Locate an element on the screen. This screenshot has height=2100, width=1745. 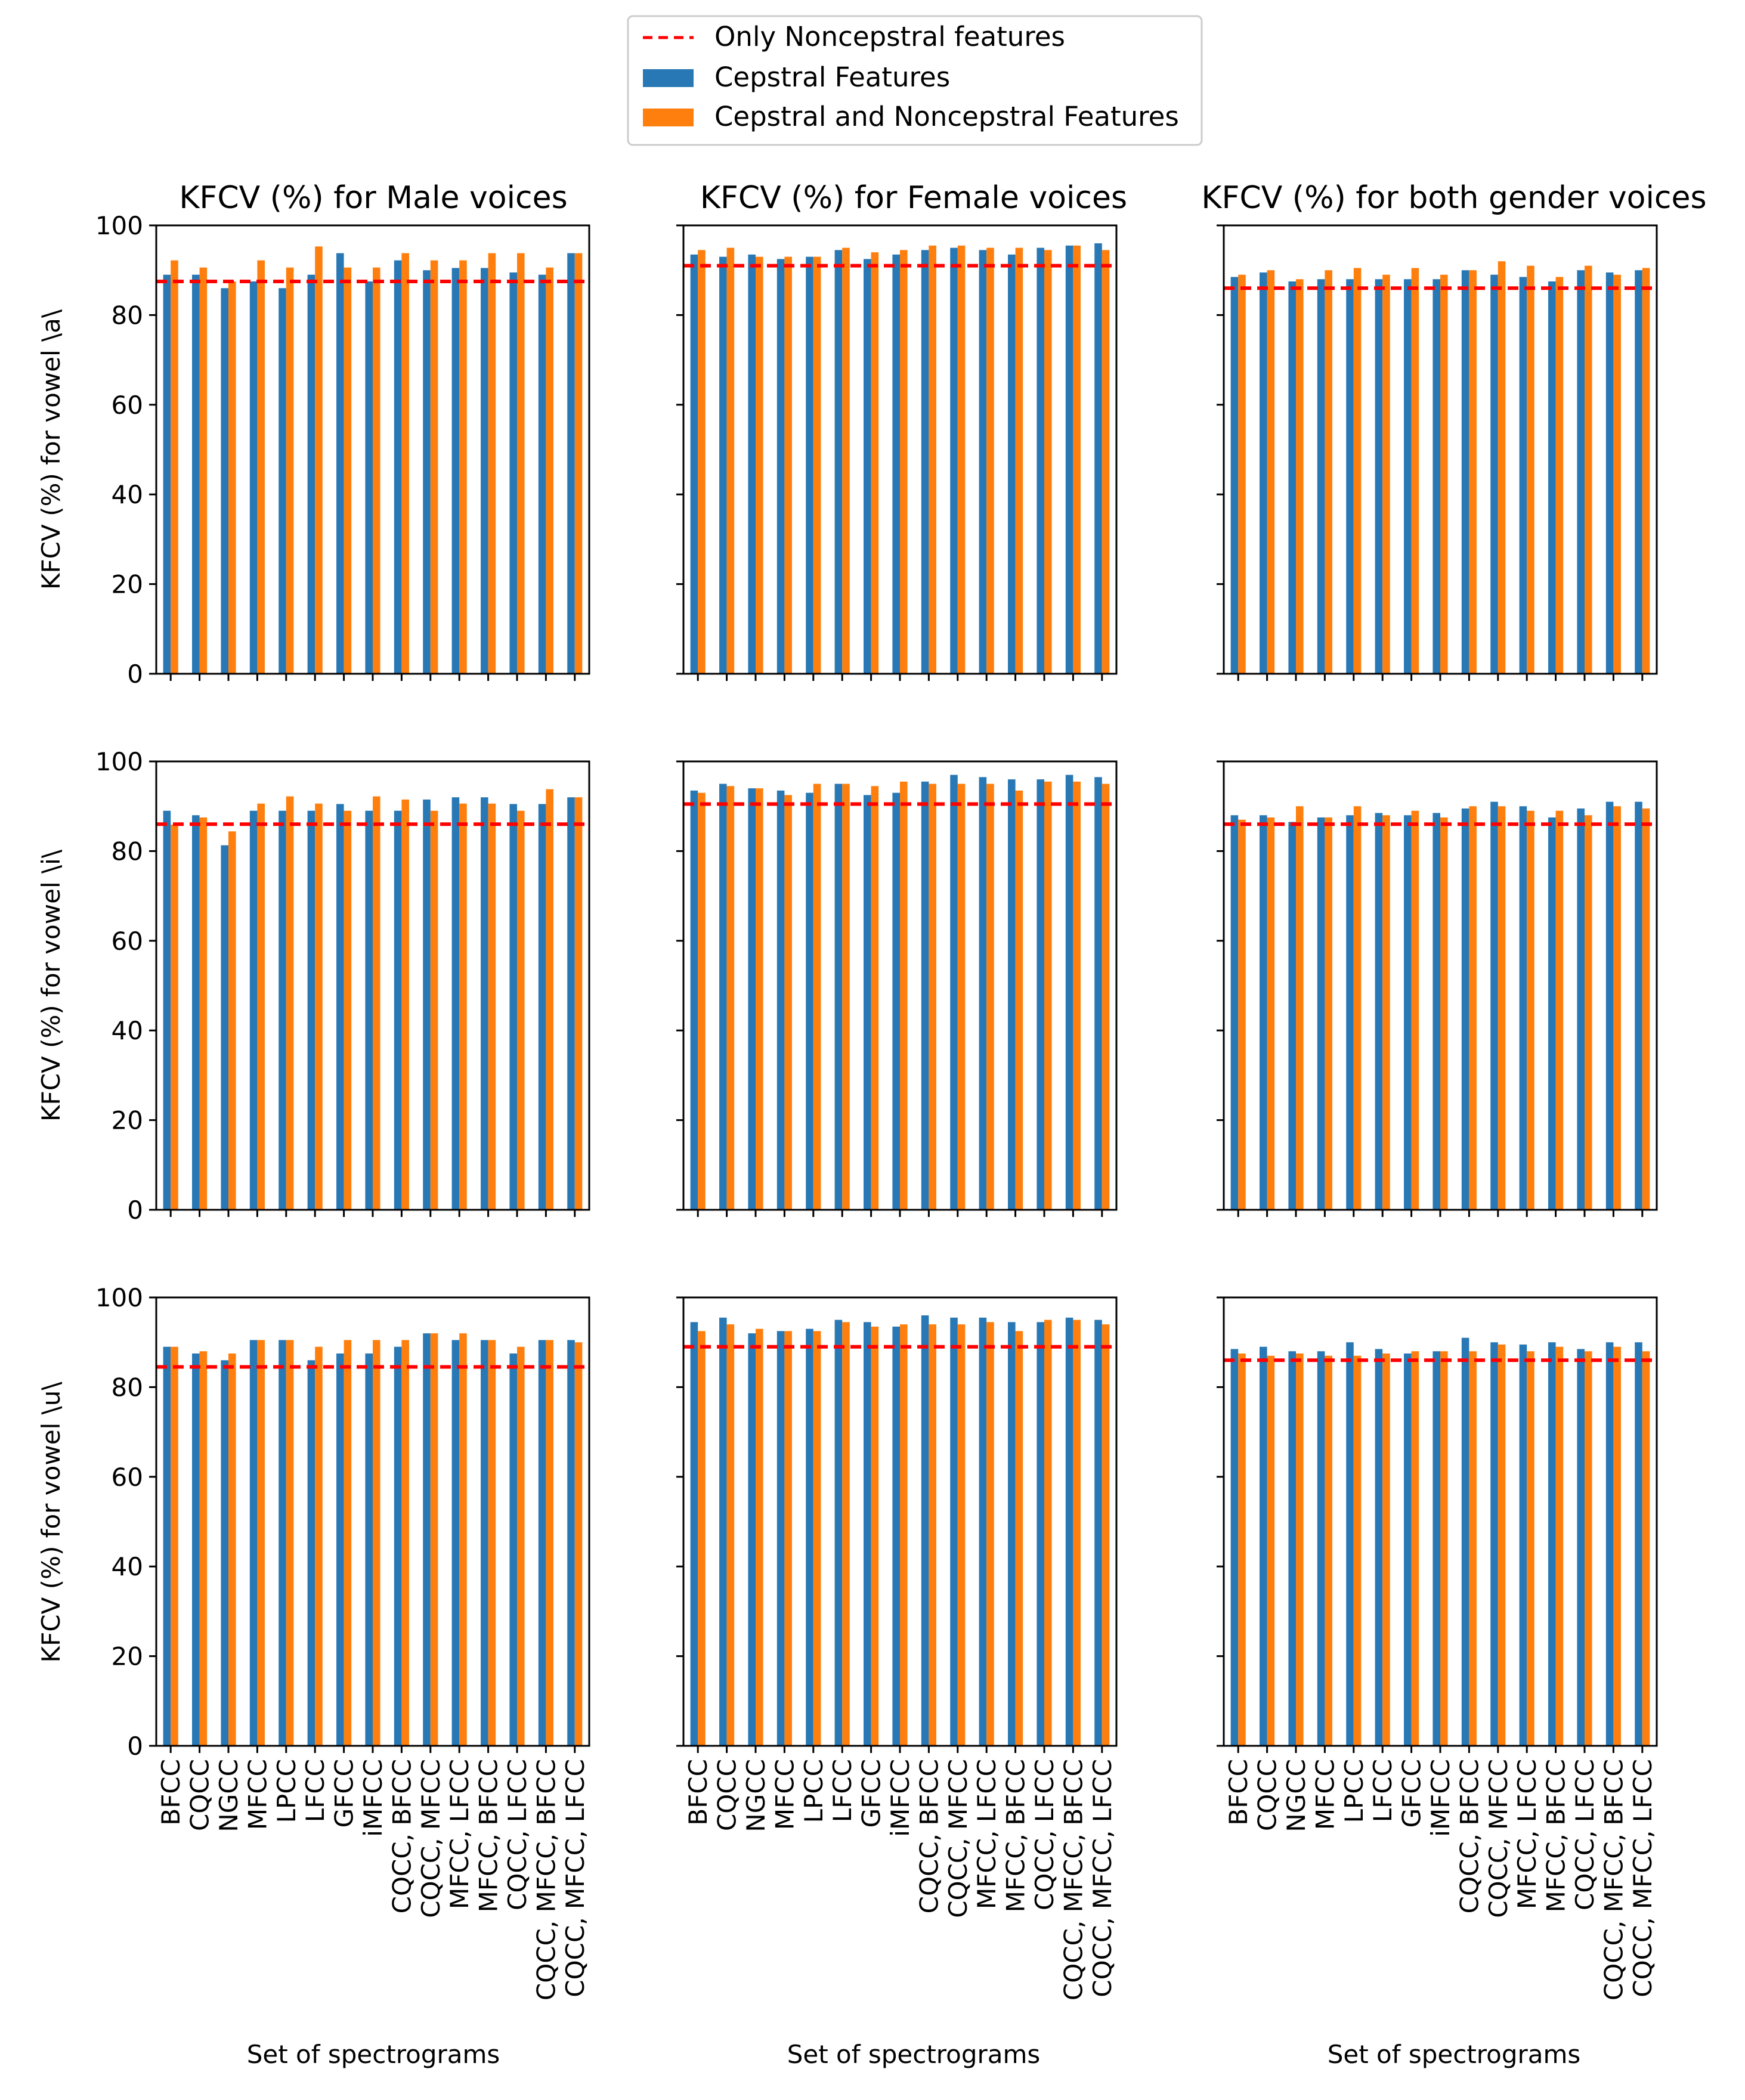
y-tick-label: 20 is located at coordinates (127, 584).